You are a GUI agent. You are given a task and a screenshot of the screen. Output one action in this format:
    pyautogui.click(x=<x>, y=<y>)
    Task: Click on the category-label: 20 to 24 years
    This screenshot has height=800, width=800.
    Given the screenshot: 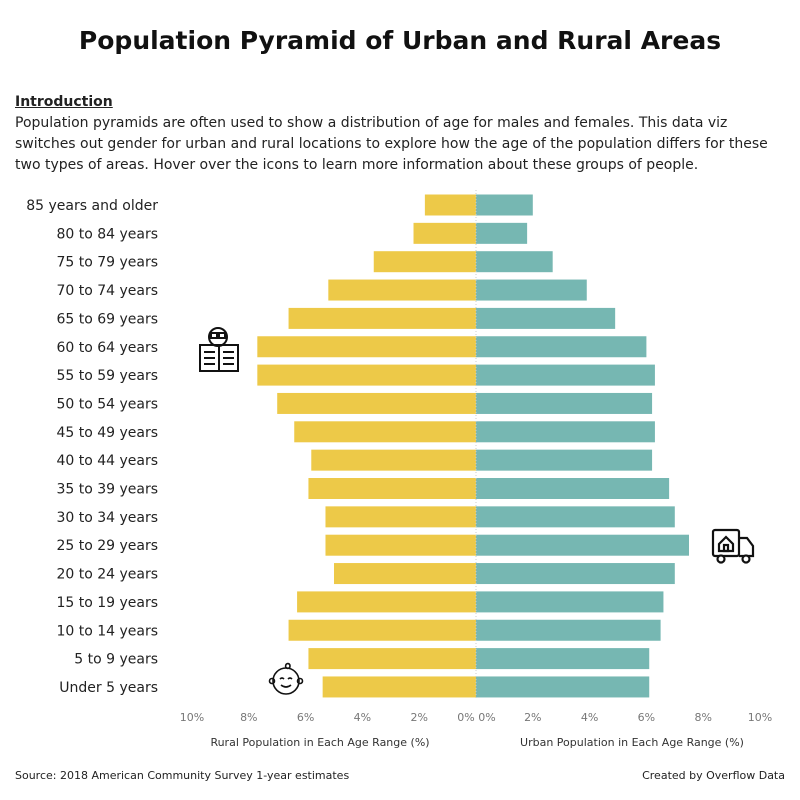 What is the action you would take?
    pyautogui.click(x=107, y=575)
    